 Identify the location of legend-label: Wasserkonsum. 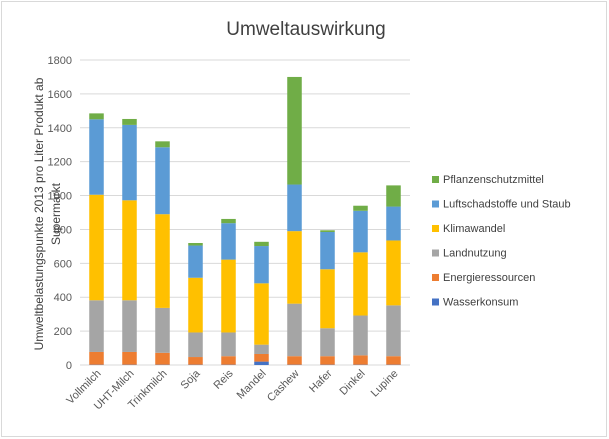
(480, 303).